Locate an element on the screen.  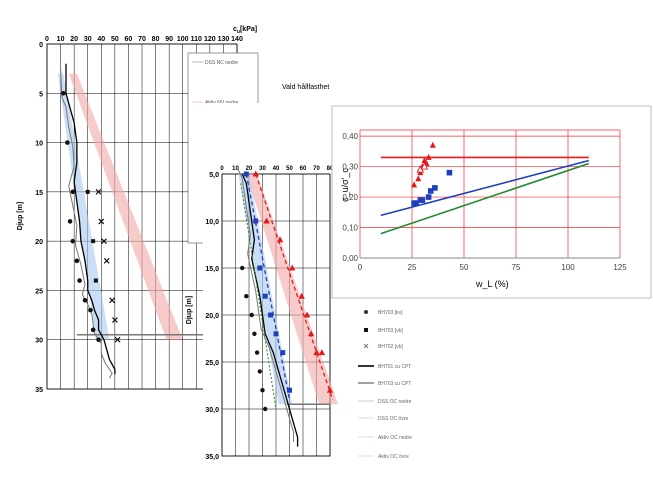
front-legend-label: BH703 cu CPT is located at coordinates (394, 384).